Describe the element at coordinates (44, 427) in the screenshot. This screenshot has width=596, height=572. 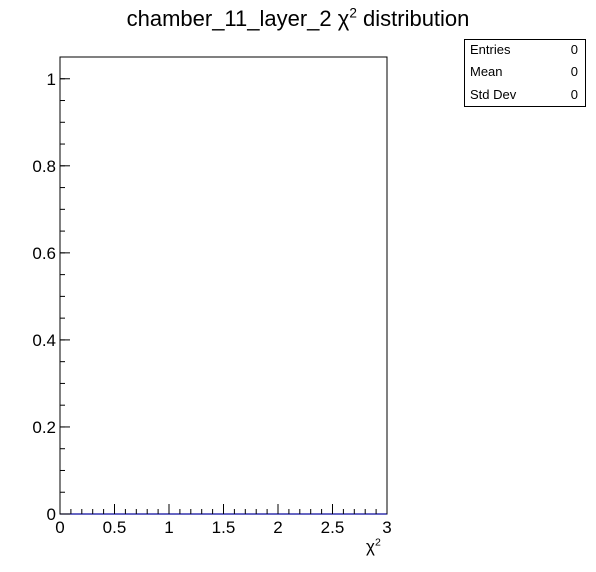
I see `y-tick-label: 0.2` at that location.